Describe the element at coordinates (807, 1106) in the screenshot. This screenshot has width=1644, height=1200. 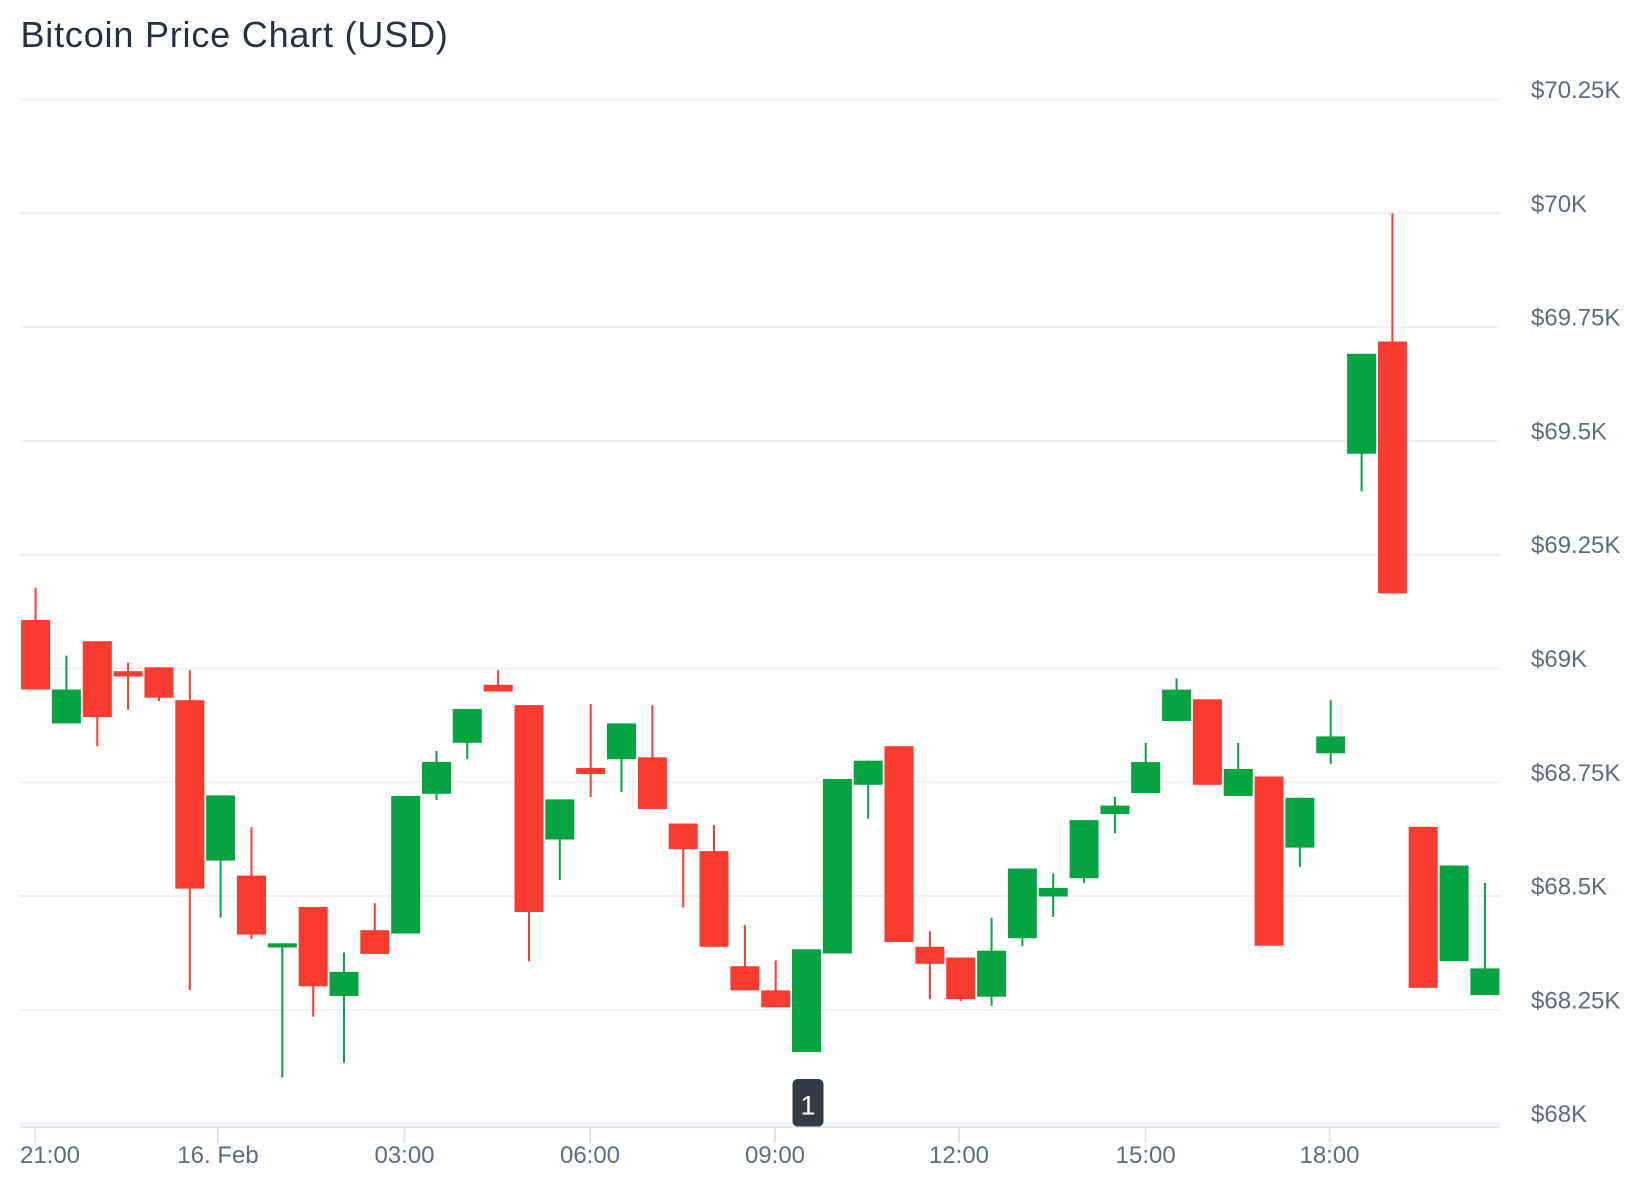
I see `svg-text: 1` at that location.